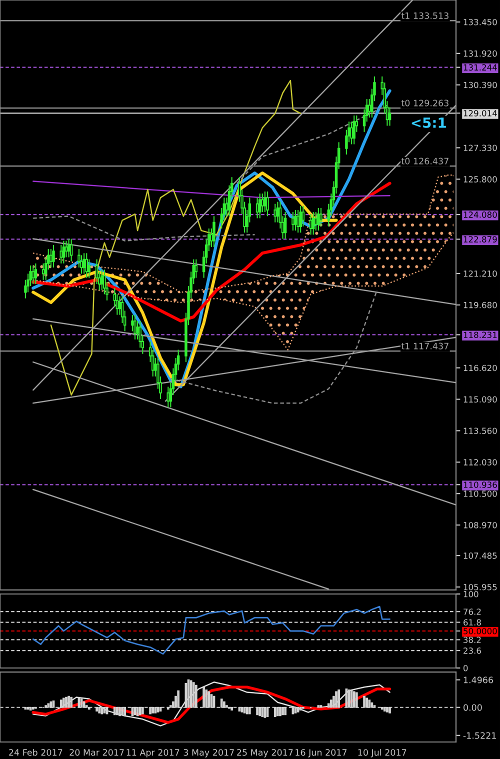 The width and height of the screenshot is (500, 759). Describe the element at coordinates (480, 305) in the screenshot. I see `y-tick-label: 119.680` at that location.